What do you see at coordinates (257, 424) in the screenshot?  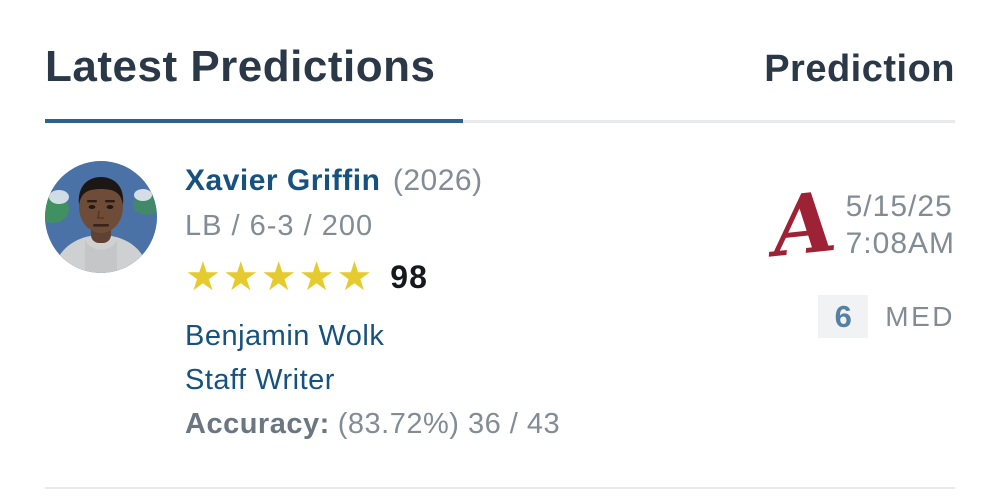 I see `accuracy-label: Accuracy:` at bounding box center [257, 424].